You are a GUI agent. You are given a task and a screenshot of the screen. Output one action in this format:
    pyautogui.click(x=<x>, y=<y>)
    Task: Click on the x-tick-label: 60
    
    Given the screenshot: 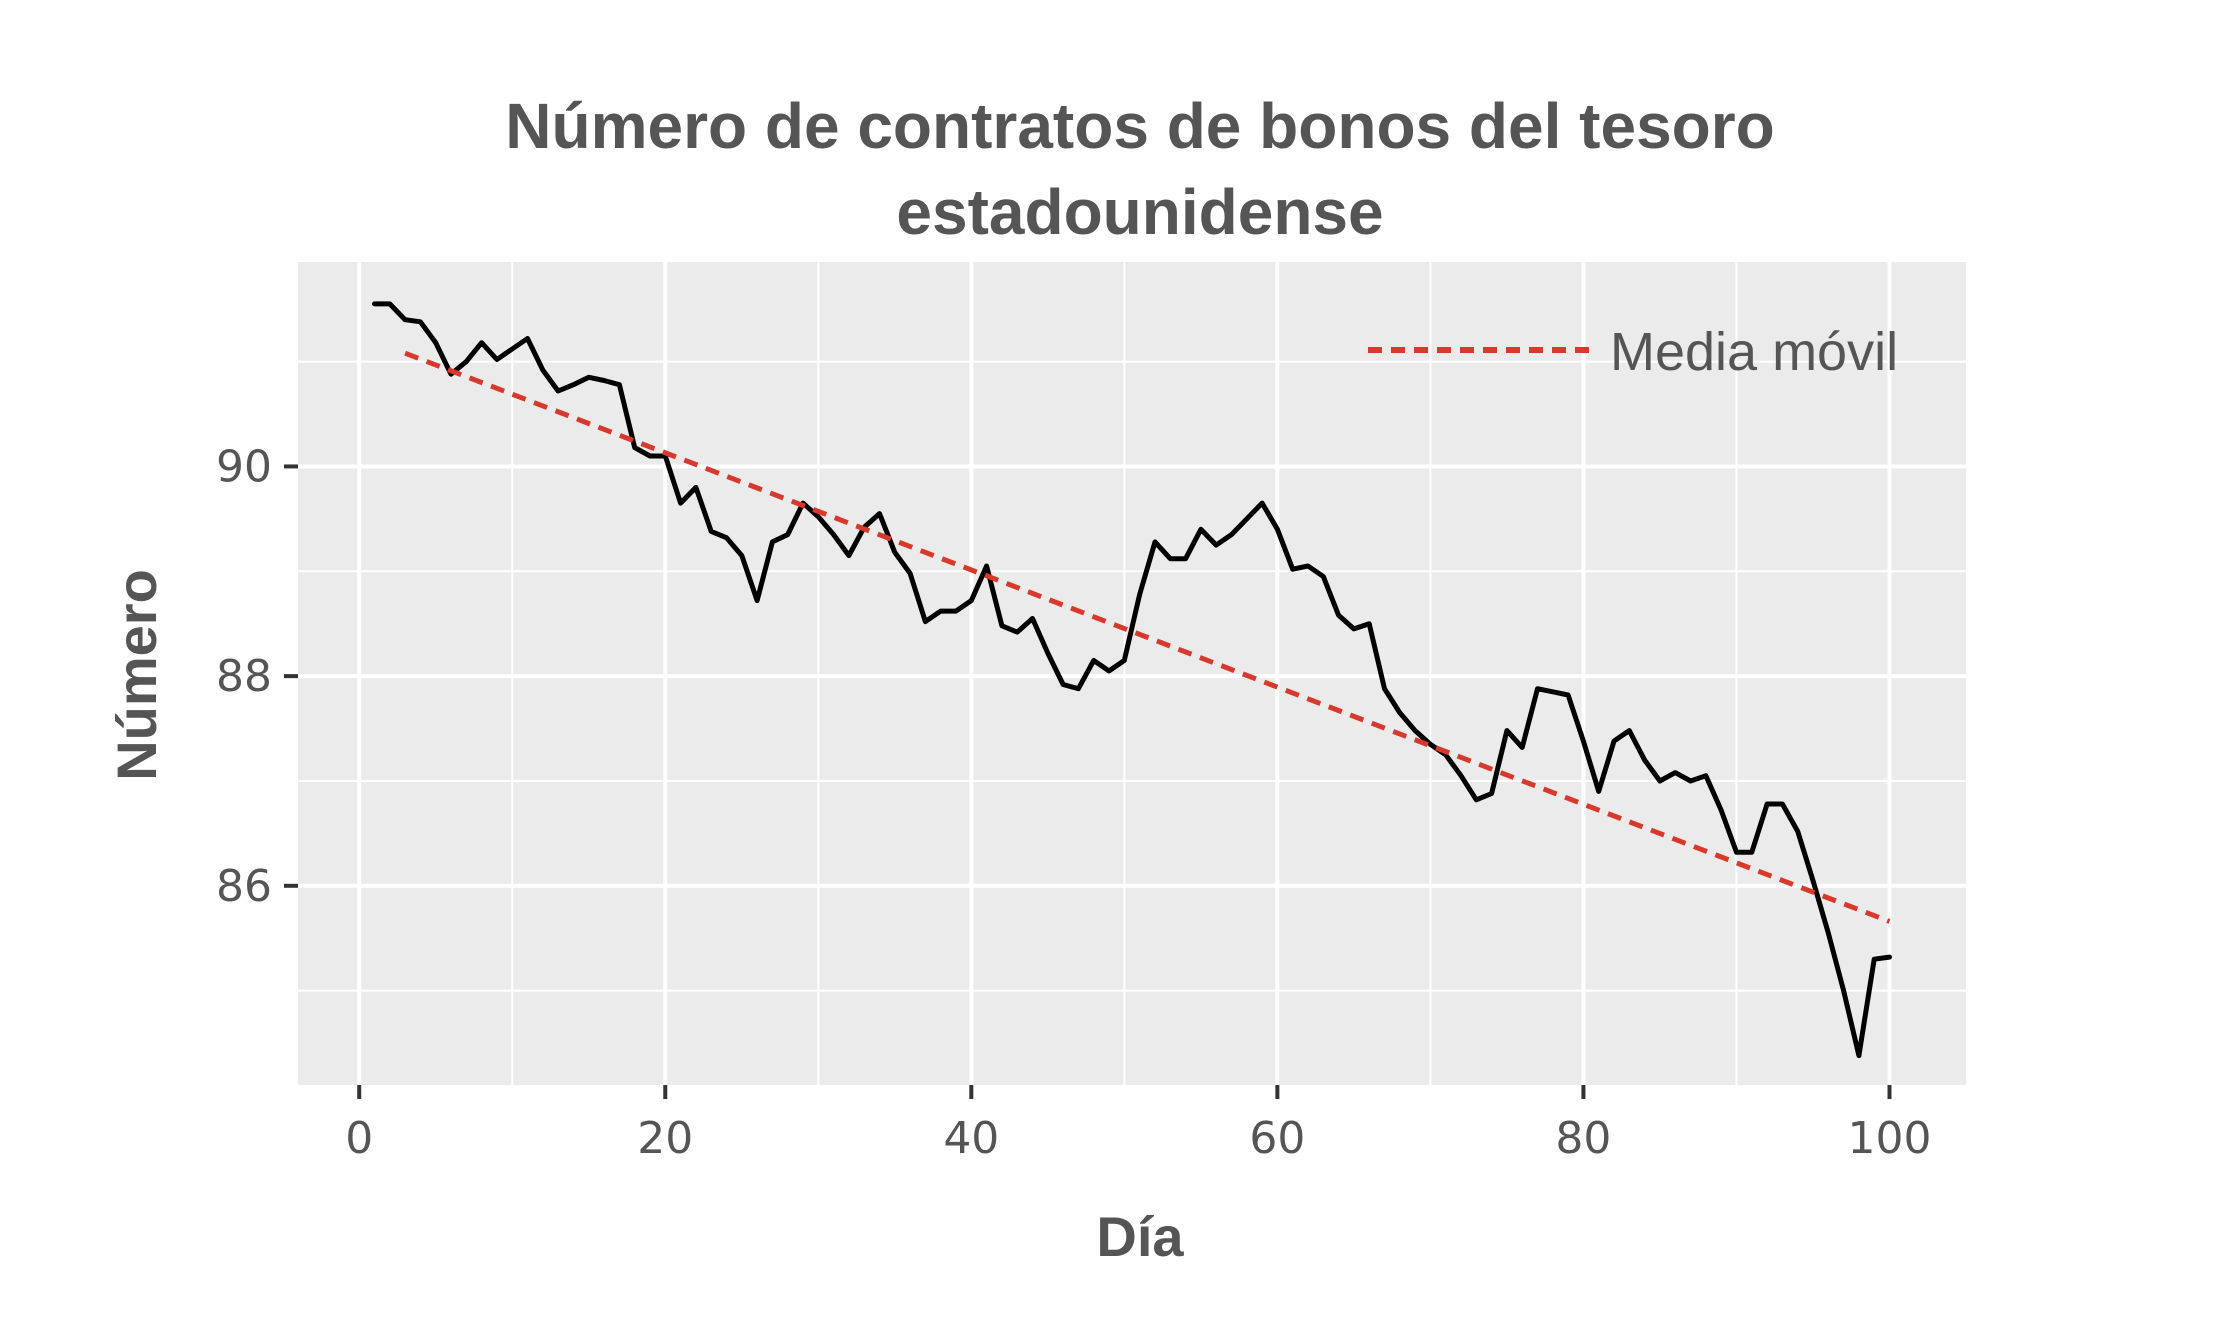 What is the action you would take?
    pyautogui.click(x=1277, y=1138)
    